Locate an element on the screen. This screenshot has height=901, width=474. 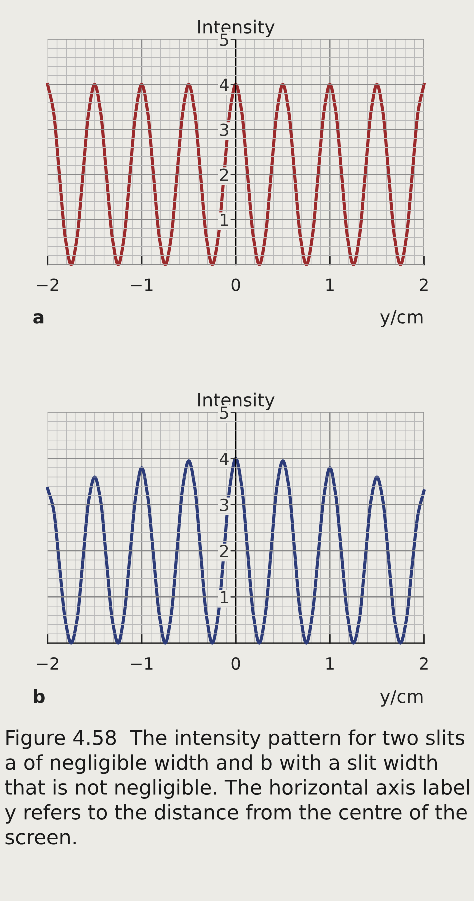
caption: Figure 4.58 The intensity pattern for two slits a of negligible width and b with a slit width that is not negligible. The horizontal axis label y refers to the distance from the centre of the screen. is located at coordinates (237, 787).